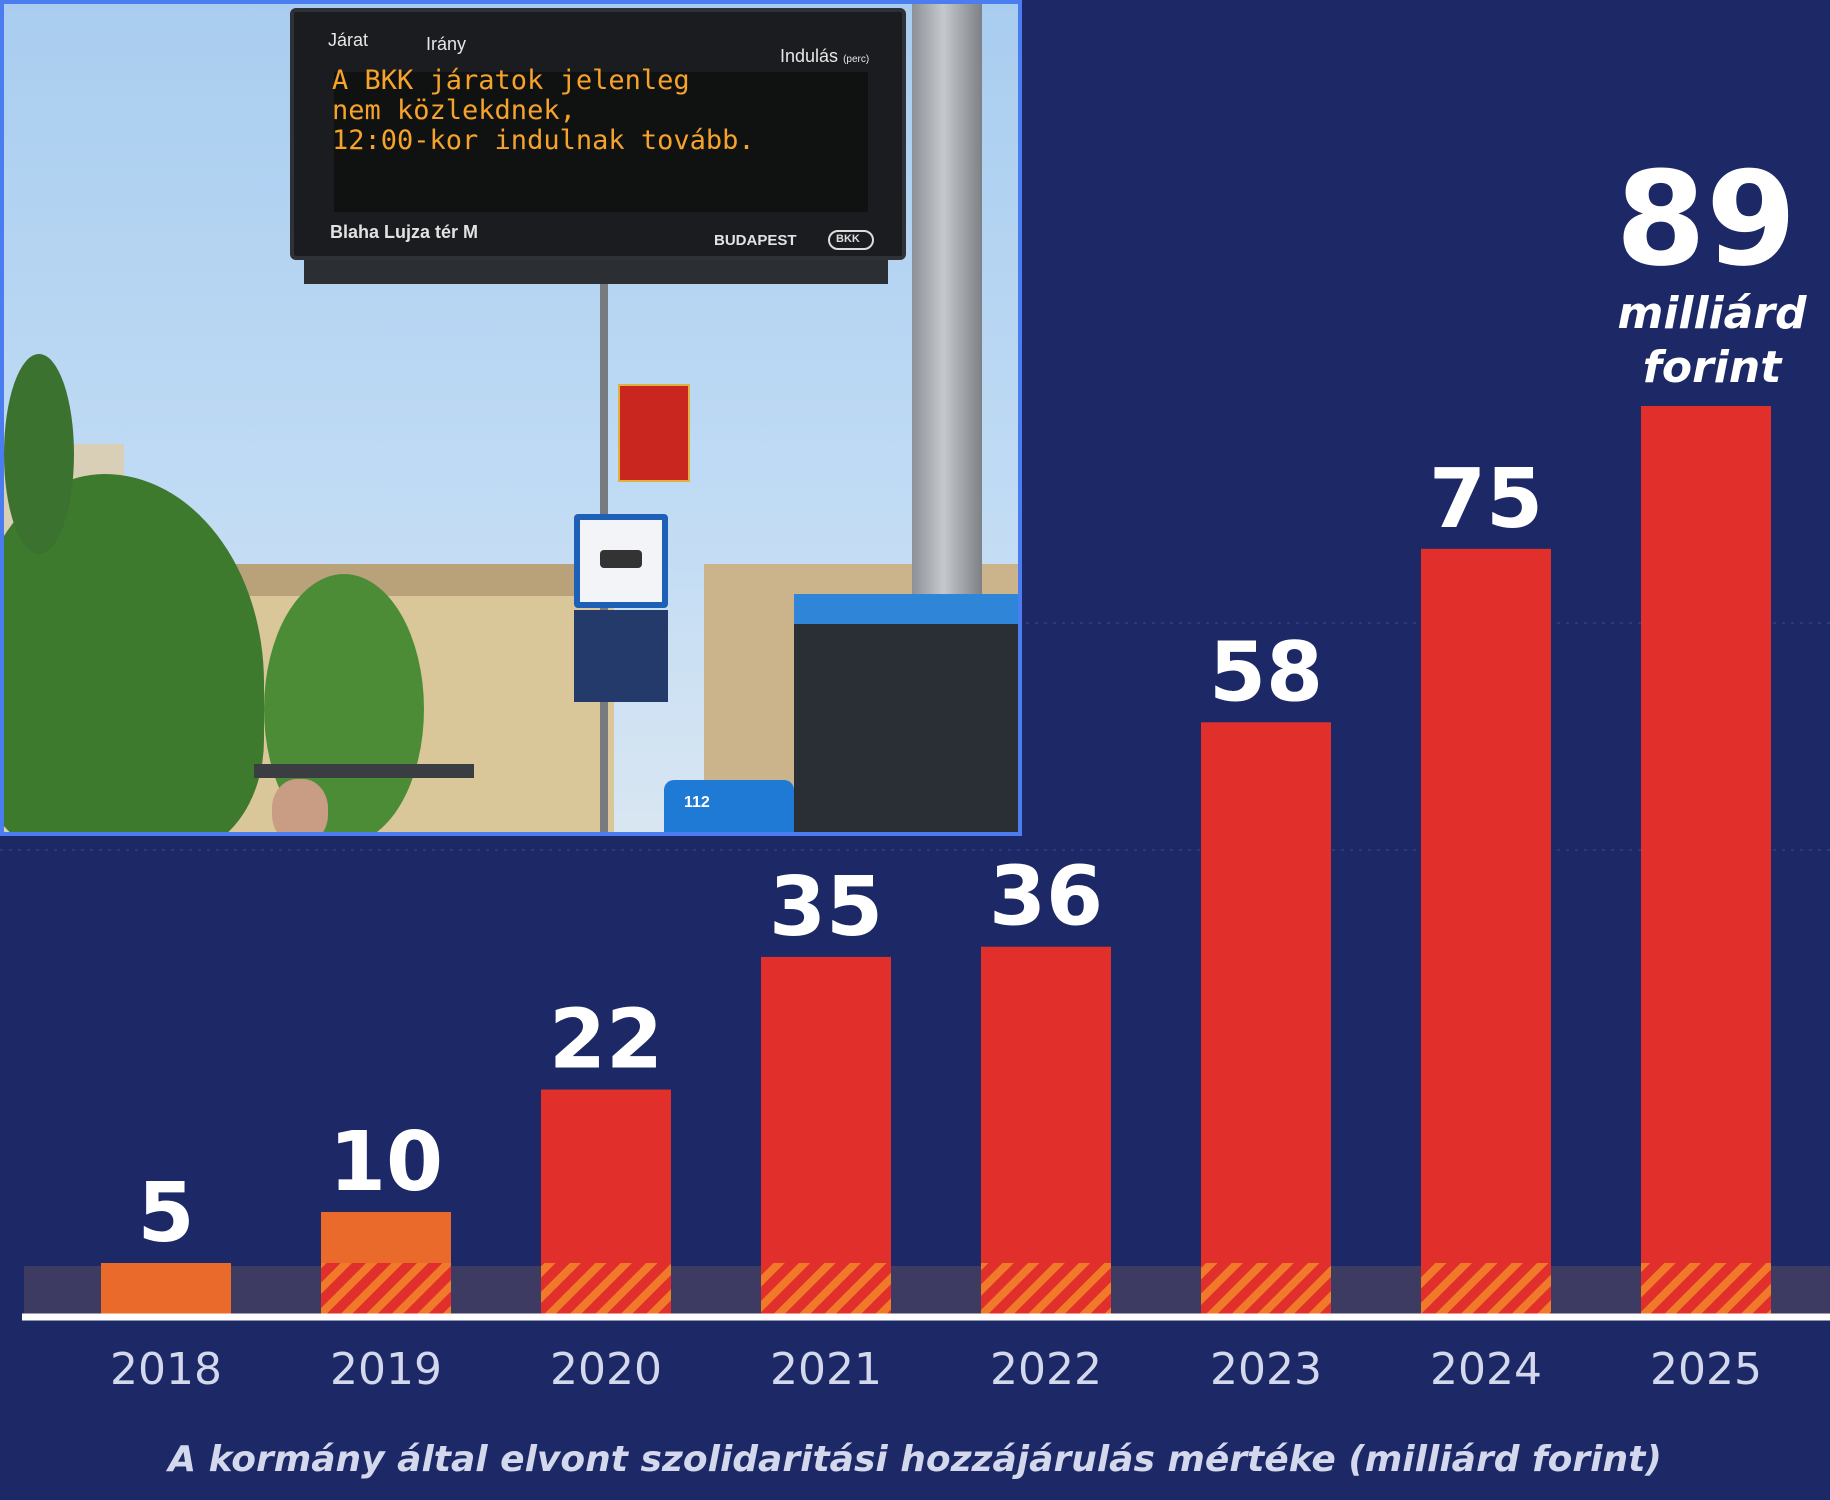  I want to click on value-label-2025: 89, so click(1706, 219).